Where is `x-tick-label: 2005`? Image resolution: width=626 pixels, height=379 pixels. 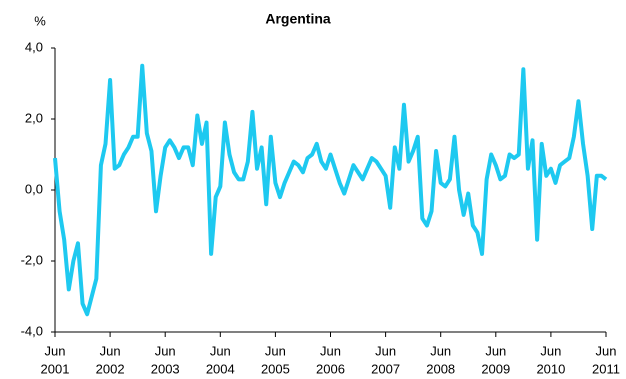 x-tick-label: 2005 is located at coordinates (275, 368).